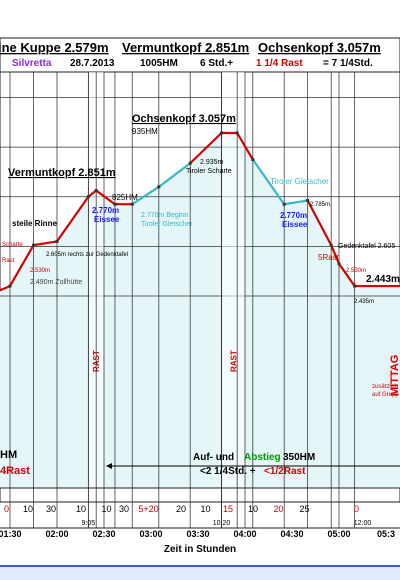 Image resolution: width=400 pixels, height=580 pixels. Describe the element at coordinates (159, 63) in the screenshot. I see `header-hm: 1005HM` at that location.